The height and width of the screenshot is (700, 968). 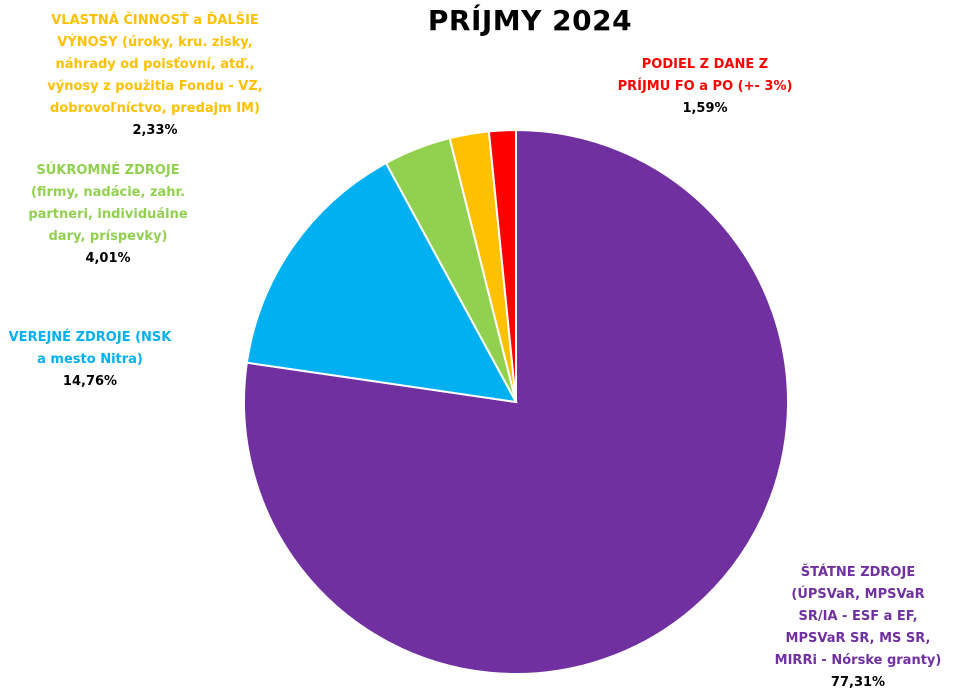 I want to click on slice-value: 14,76%, so click(x=90, y=381).